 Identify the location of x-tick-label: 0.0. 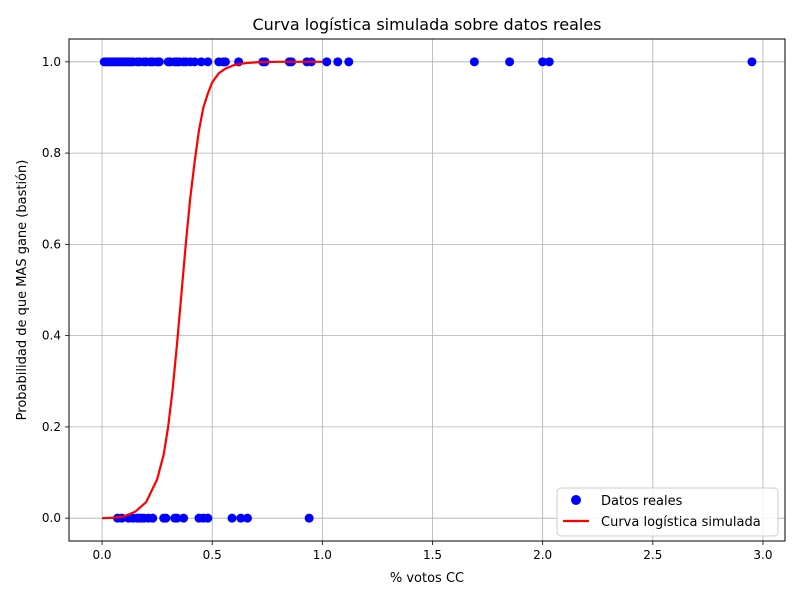
(101, 555).